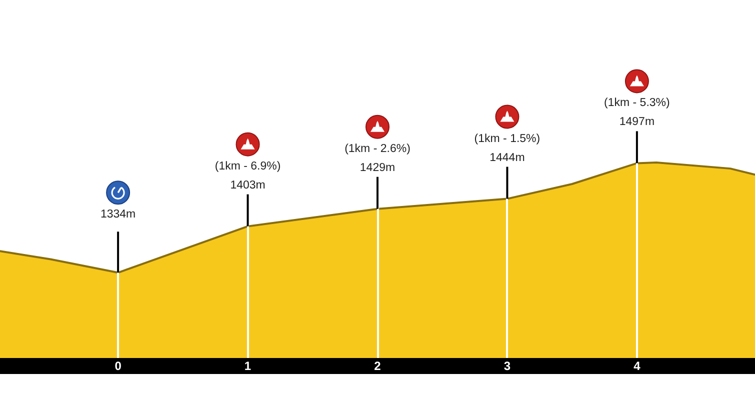 Image resolution: width=755 pixels, height=405 pixels. Describe the element at coordinates (507, 138) in the screenshot. I see `annotation: (1km - 1.5%)` at that location.